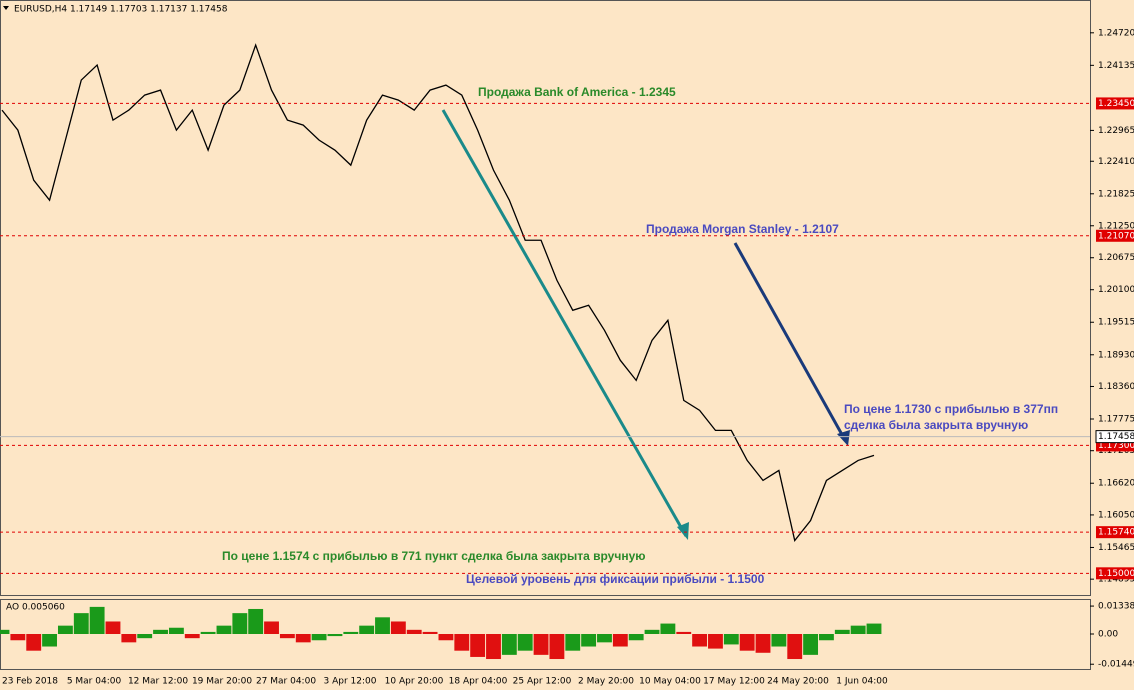  I want to click on y-tick-label: 1.18360, so click(1116, 387).